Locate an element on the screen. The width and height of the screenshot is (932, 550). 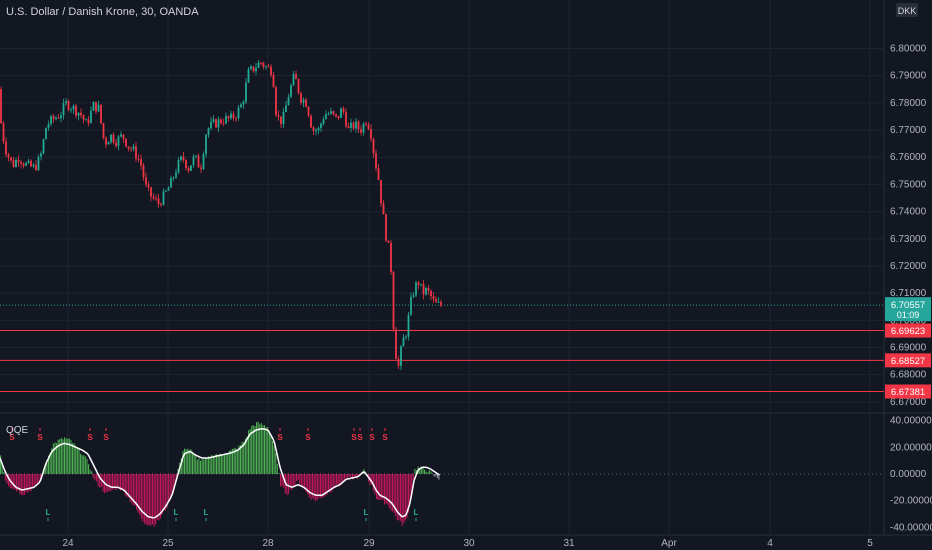
indicator-tick-label: -40.00000 is located at coordinates (911, 527).